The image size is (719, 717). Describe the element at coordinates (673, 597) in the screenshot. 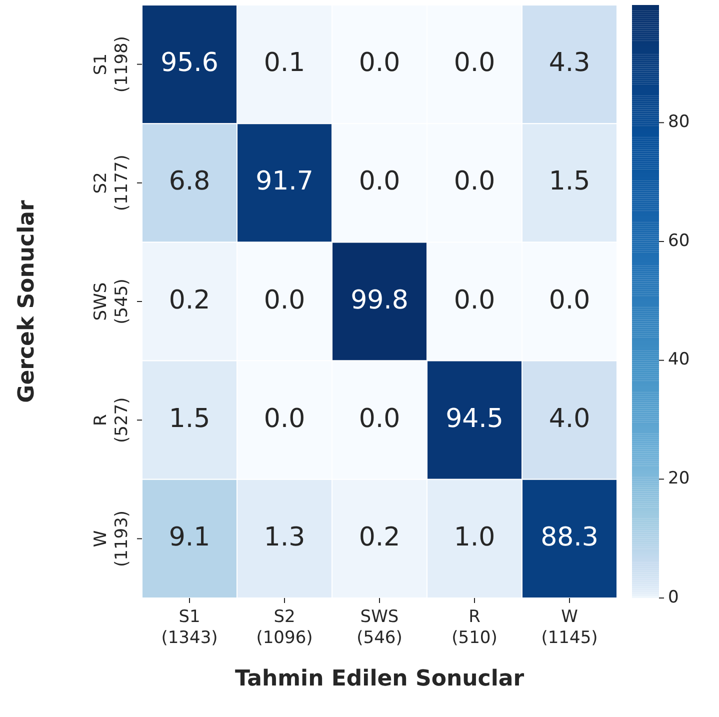

I see `color-bar-label: 0` at that location.